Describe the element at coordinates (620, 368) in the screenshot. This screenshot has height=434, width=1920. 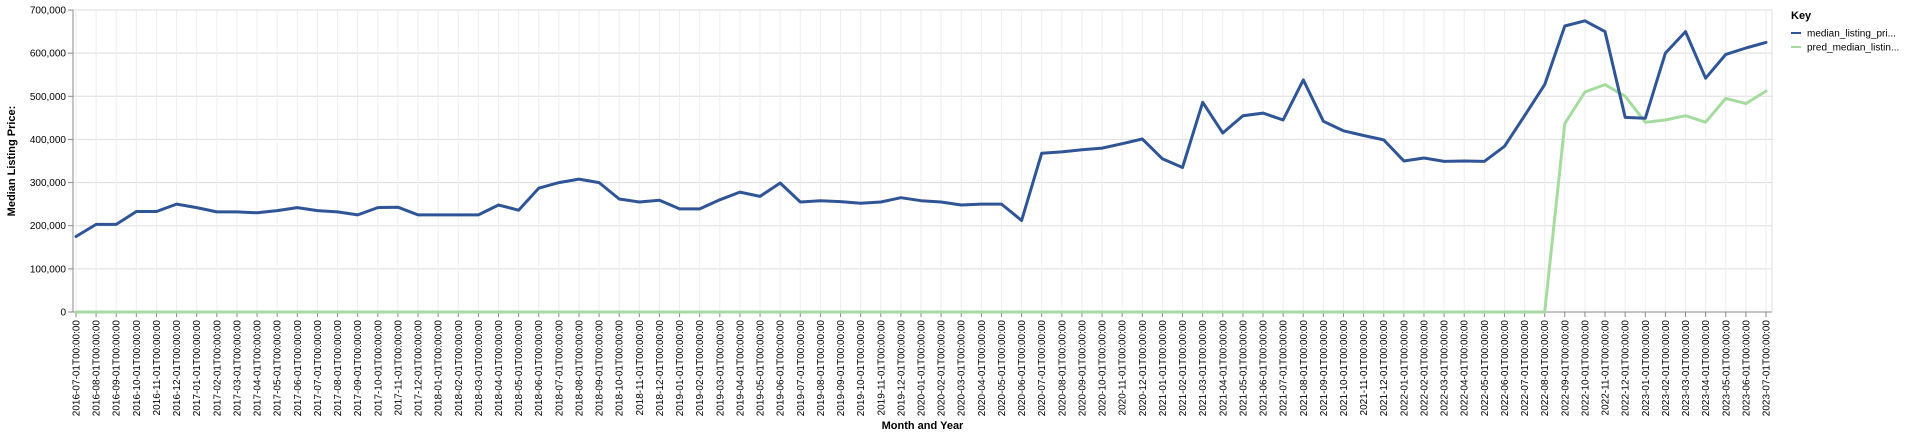
I see `x-tick-label: 2018-10-01T00:00:00` at that location.